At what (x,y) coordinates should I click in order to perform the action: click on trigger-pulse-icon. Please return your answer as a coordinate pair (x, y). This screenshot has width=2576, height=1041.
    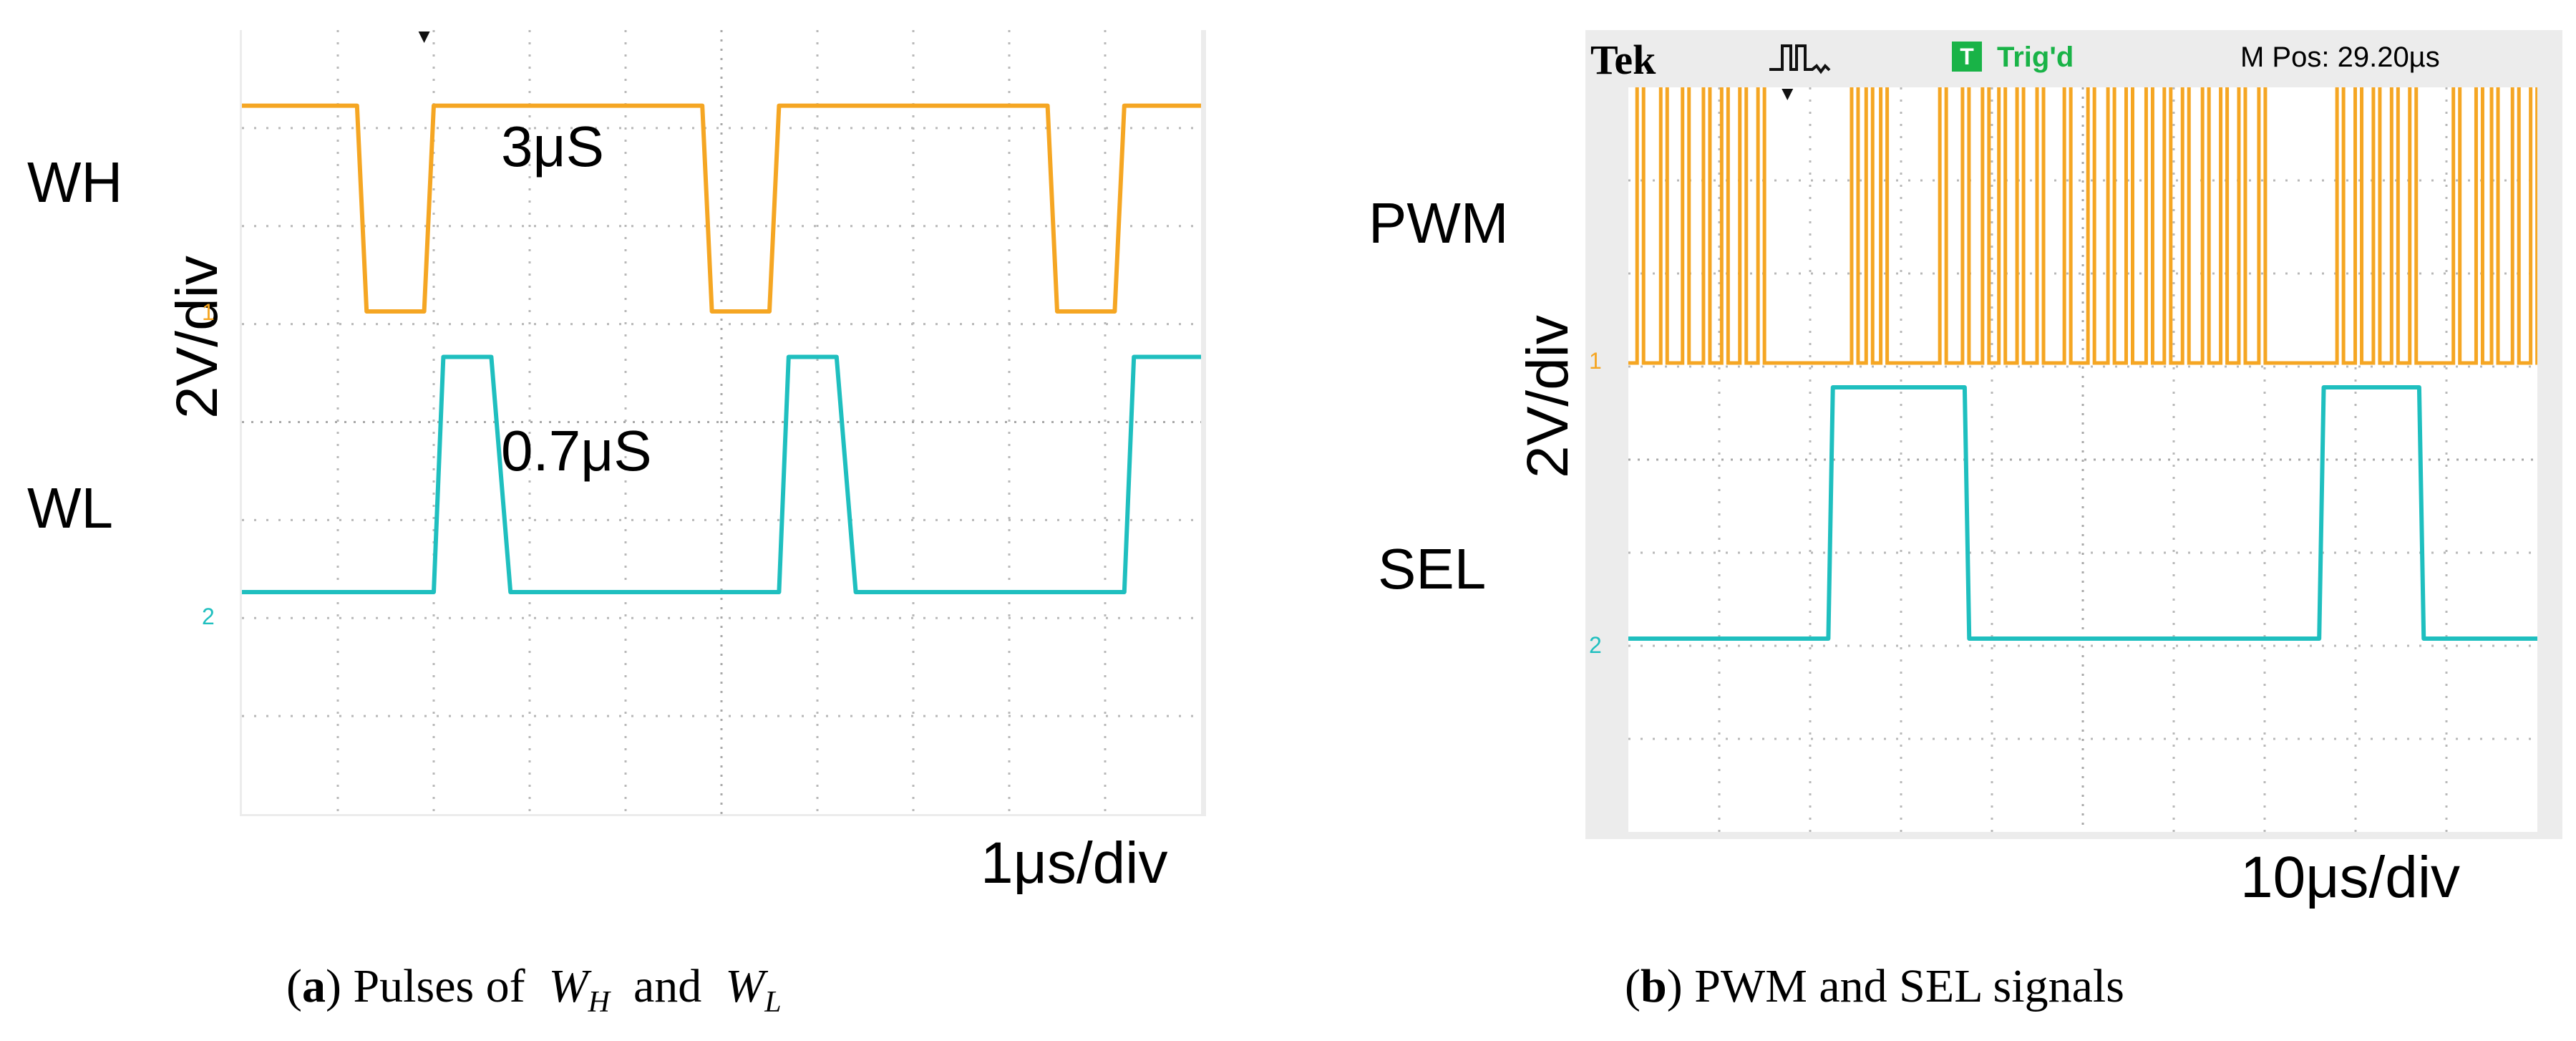
    Looking at the image, I should click on (1800, 59).